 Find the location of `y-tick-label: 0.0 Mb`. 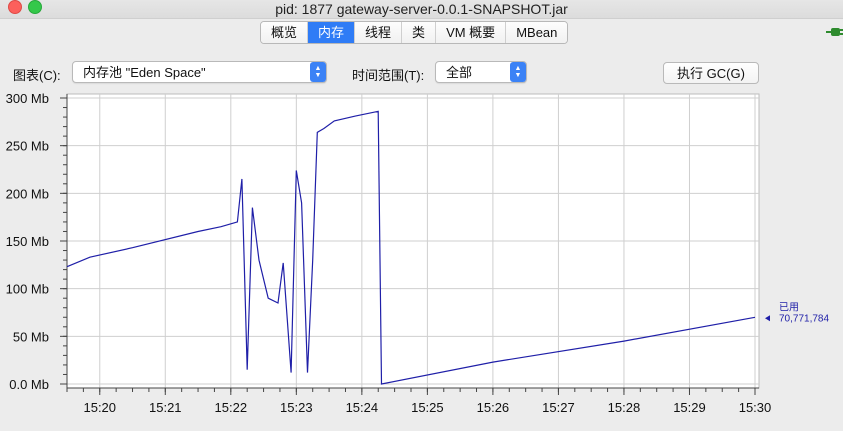

y-tick-label: 0.0 Mb is located at coordinates (29, 384).